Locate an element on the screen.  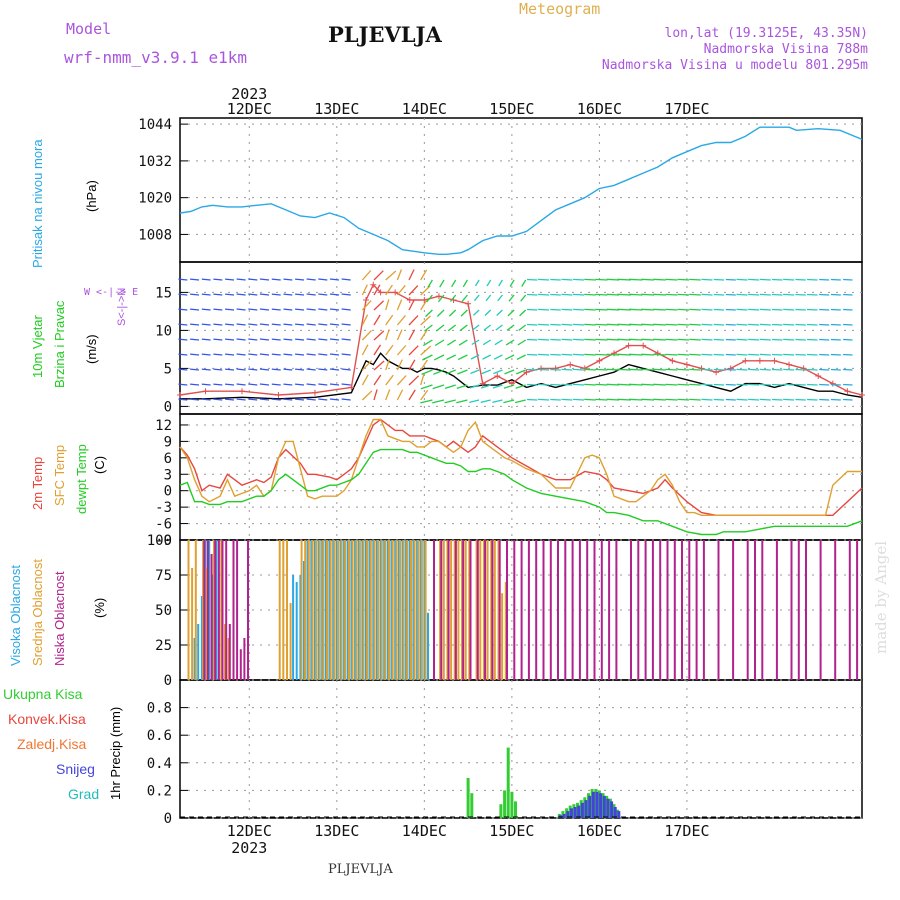
day-label-top: 17DEC is located at coordinates (686, 109).